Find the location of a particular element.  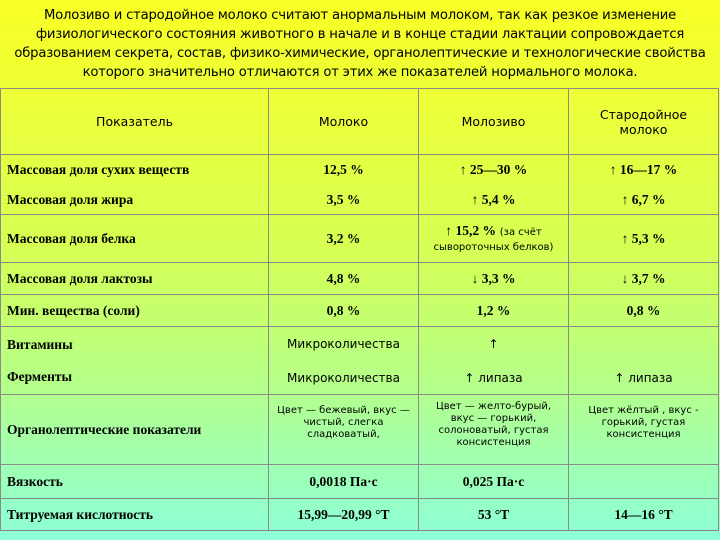

table-row: Вязкость 0,0018 Па·с 0,025 Па·с is located at coordinates (359, 481).